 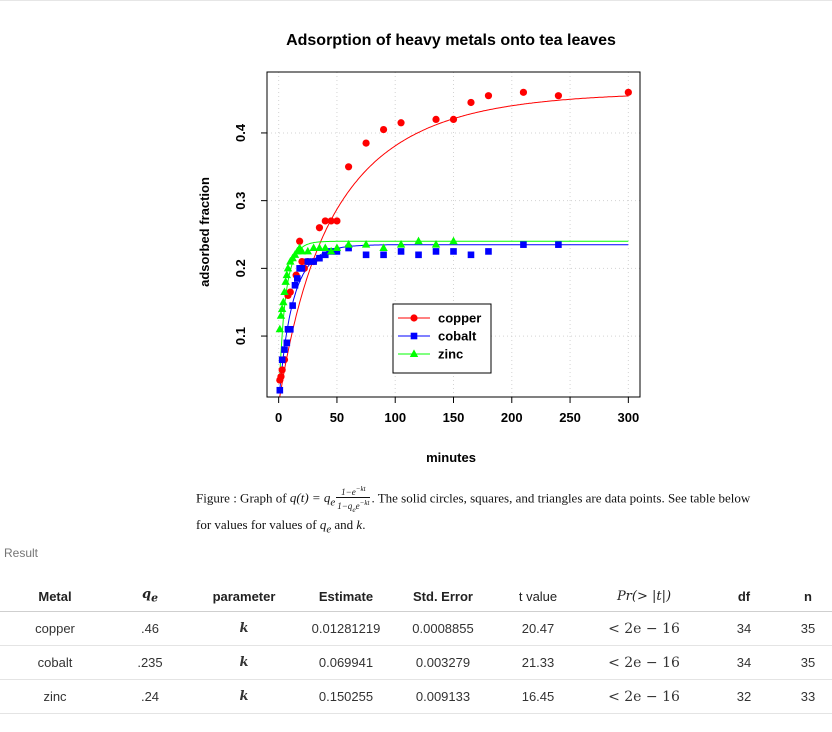 What do you see at coordinates (359, 524) in the screenshot?
I see `caption-k: k` at bounding box center [359, 524].